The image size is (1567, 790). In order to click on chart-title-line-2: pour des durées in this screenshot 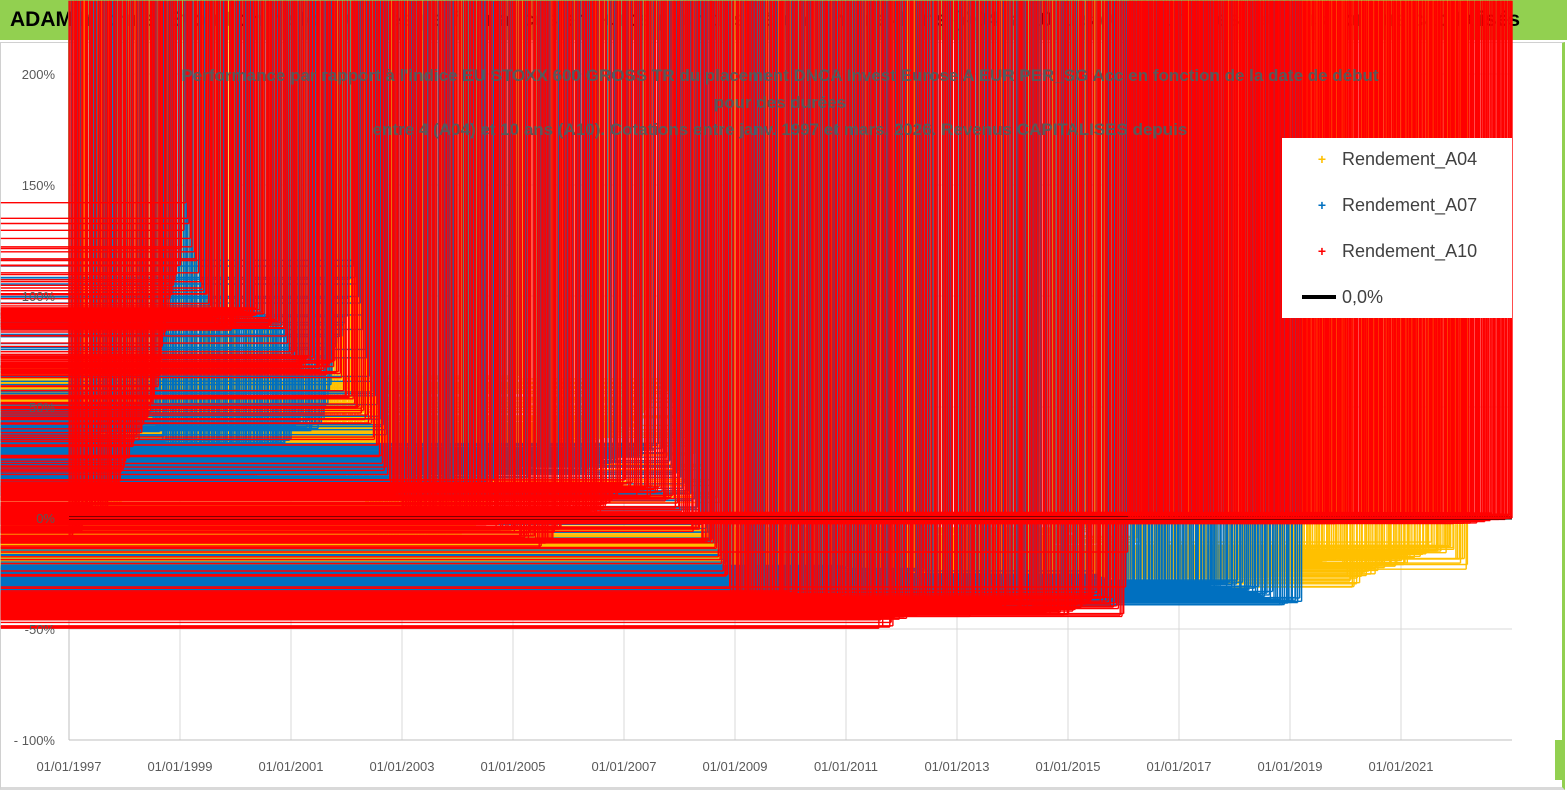, I will do `click(780, 102)`.